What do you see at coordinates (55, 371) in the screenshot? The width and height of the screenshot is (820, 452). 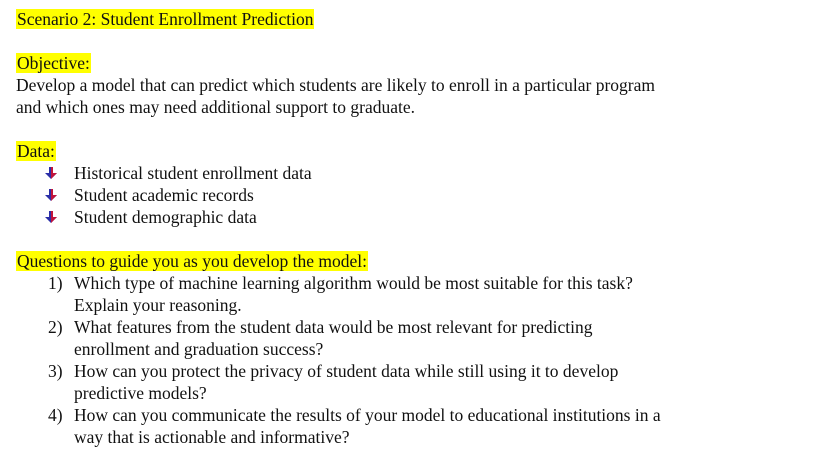 I see `question-number: 3)` at bounding box center [55, 371].